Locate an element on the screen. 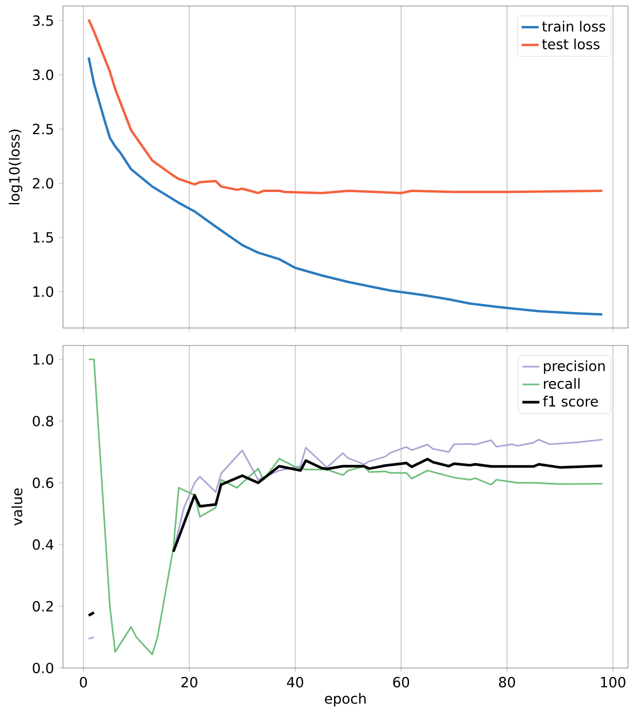  y-tick-label: 0.6 is located at coordinates (43, 483).